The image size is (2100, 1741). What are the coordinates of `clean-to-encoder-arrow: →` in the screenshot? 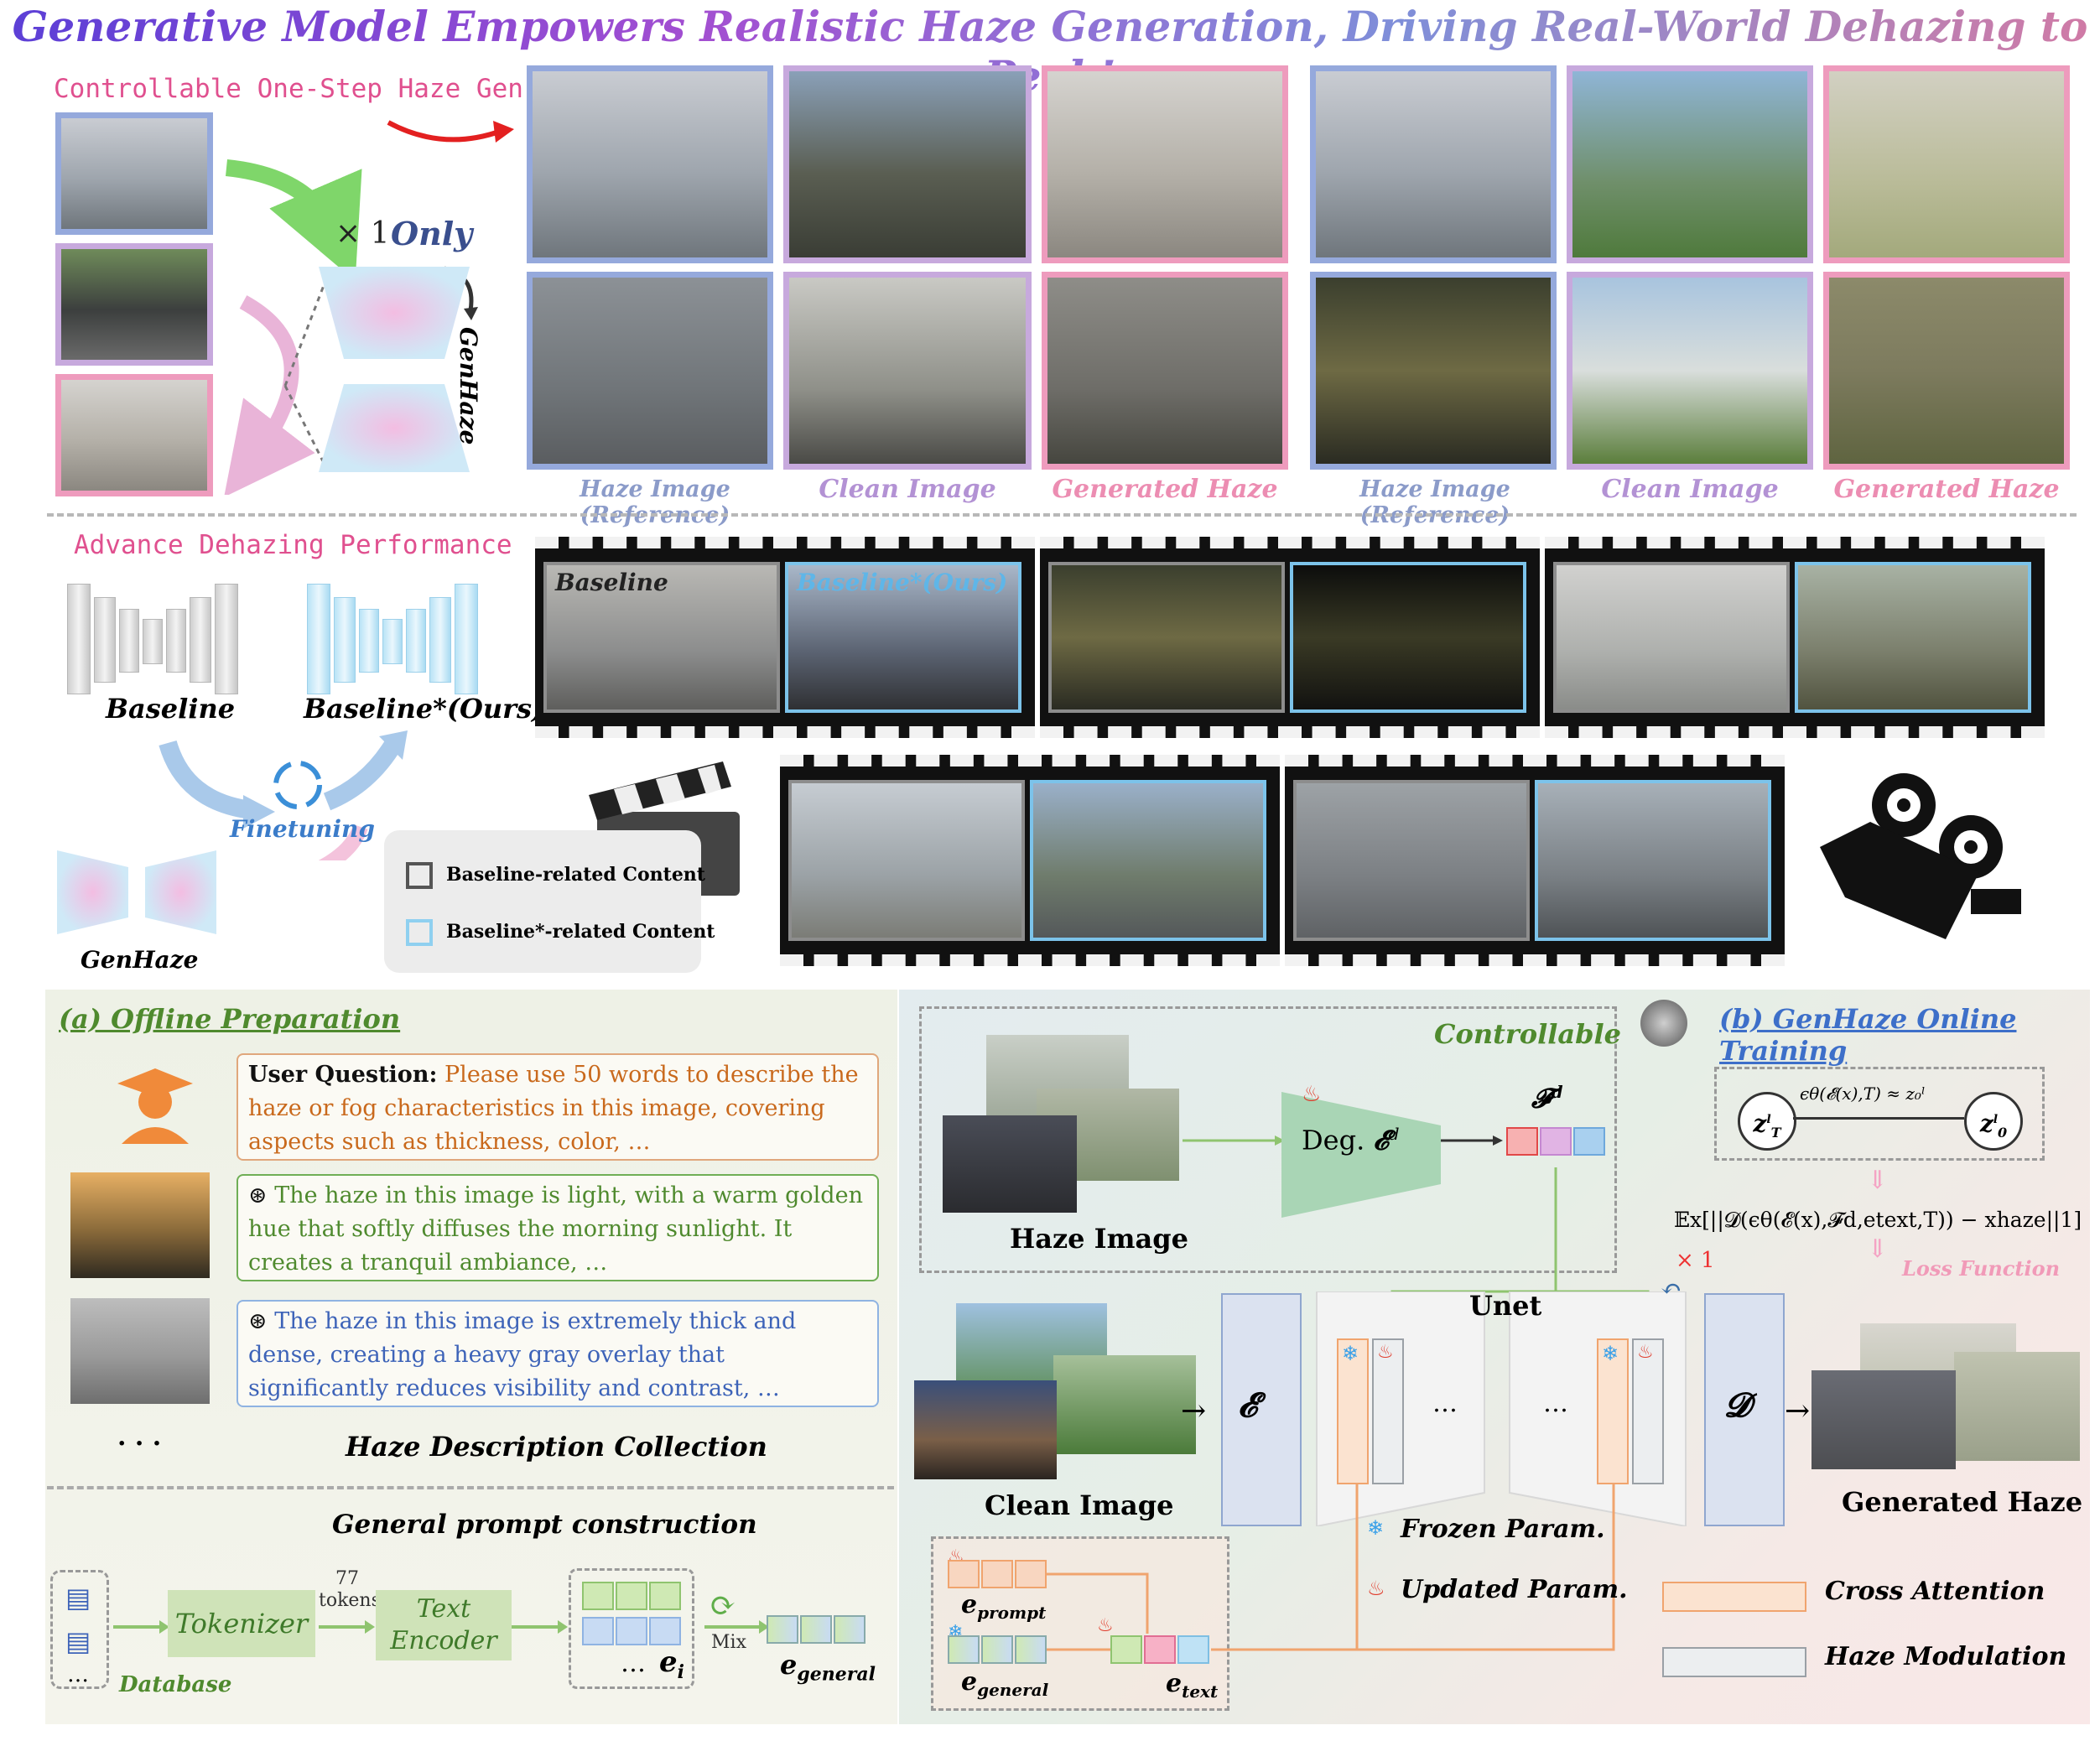 It's located at (1194, 1411).